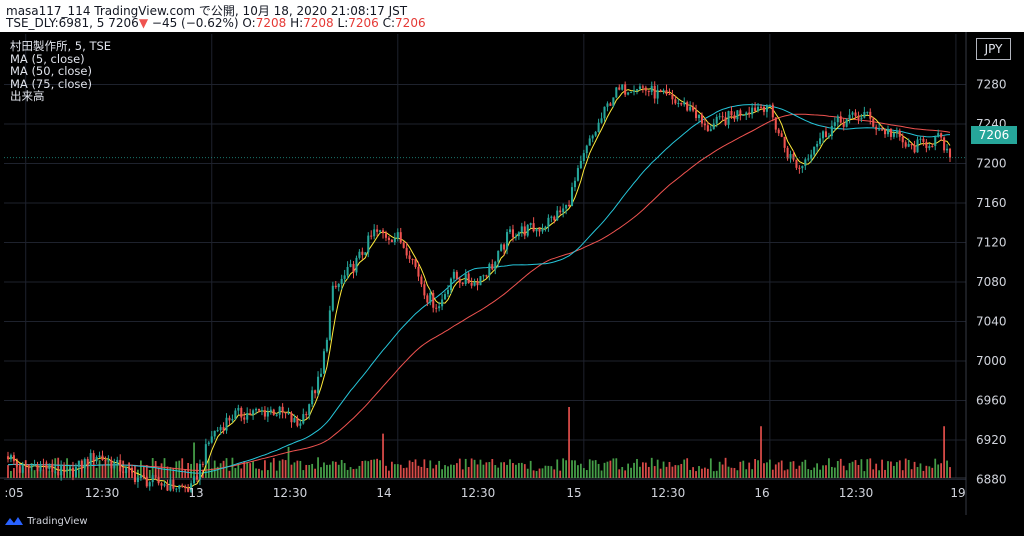 This screenshot has width=1024, height=536. Describe the element at coordinates (993, 49) in the screenshot. I see `currency-badge: JPY` at that location.